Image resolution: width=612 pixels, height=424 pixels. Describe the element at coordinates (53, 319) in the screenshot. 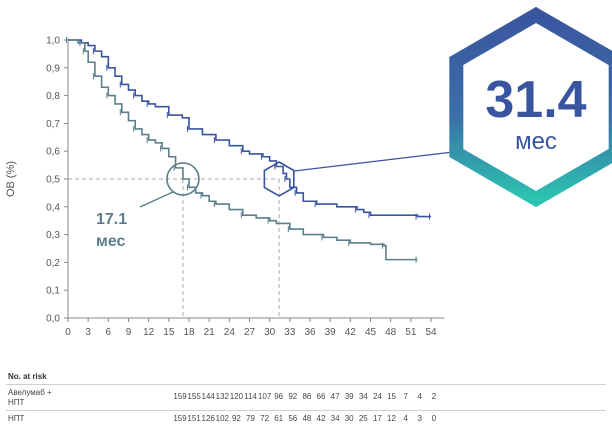

I see `y-tick-label: 0,0` at that location.